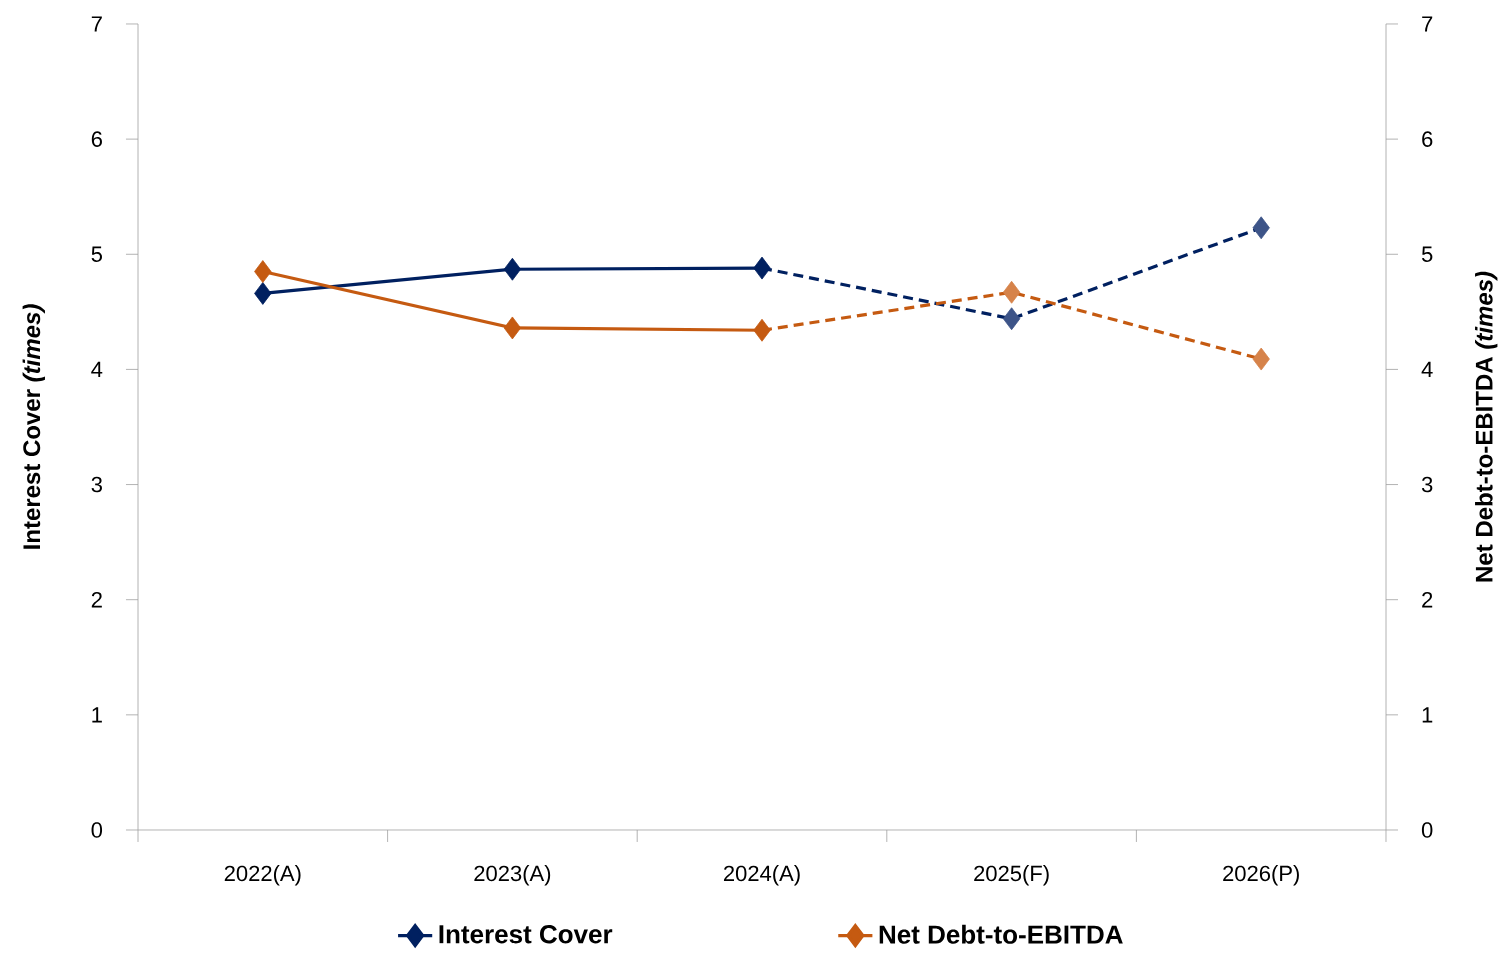 This screenshot has height=972, width=1504. Describe the element at coordinates (1001, 934) in the screenshot. I see `legend-label: Net Debt-to-EBITDA` at that location.